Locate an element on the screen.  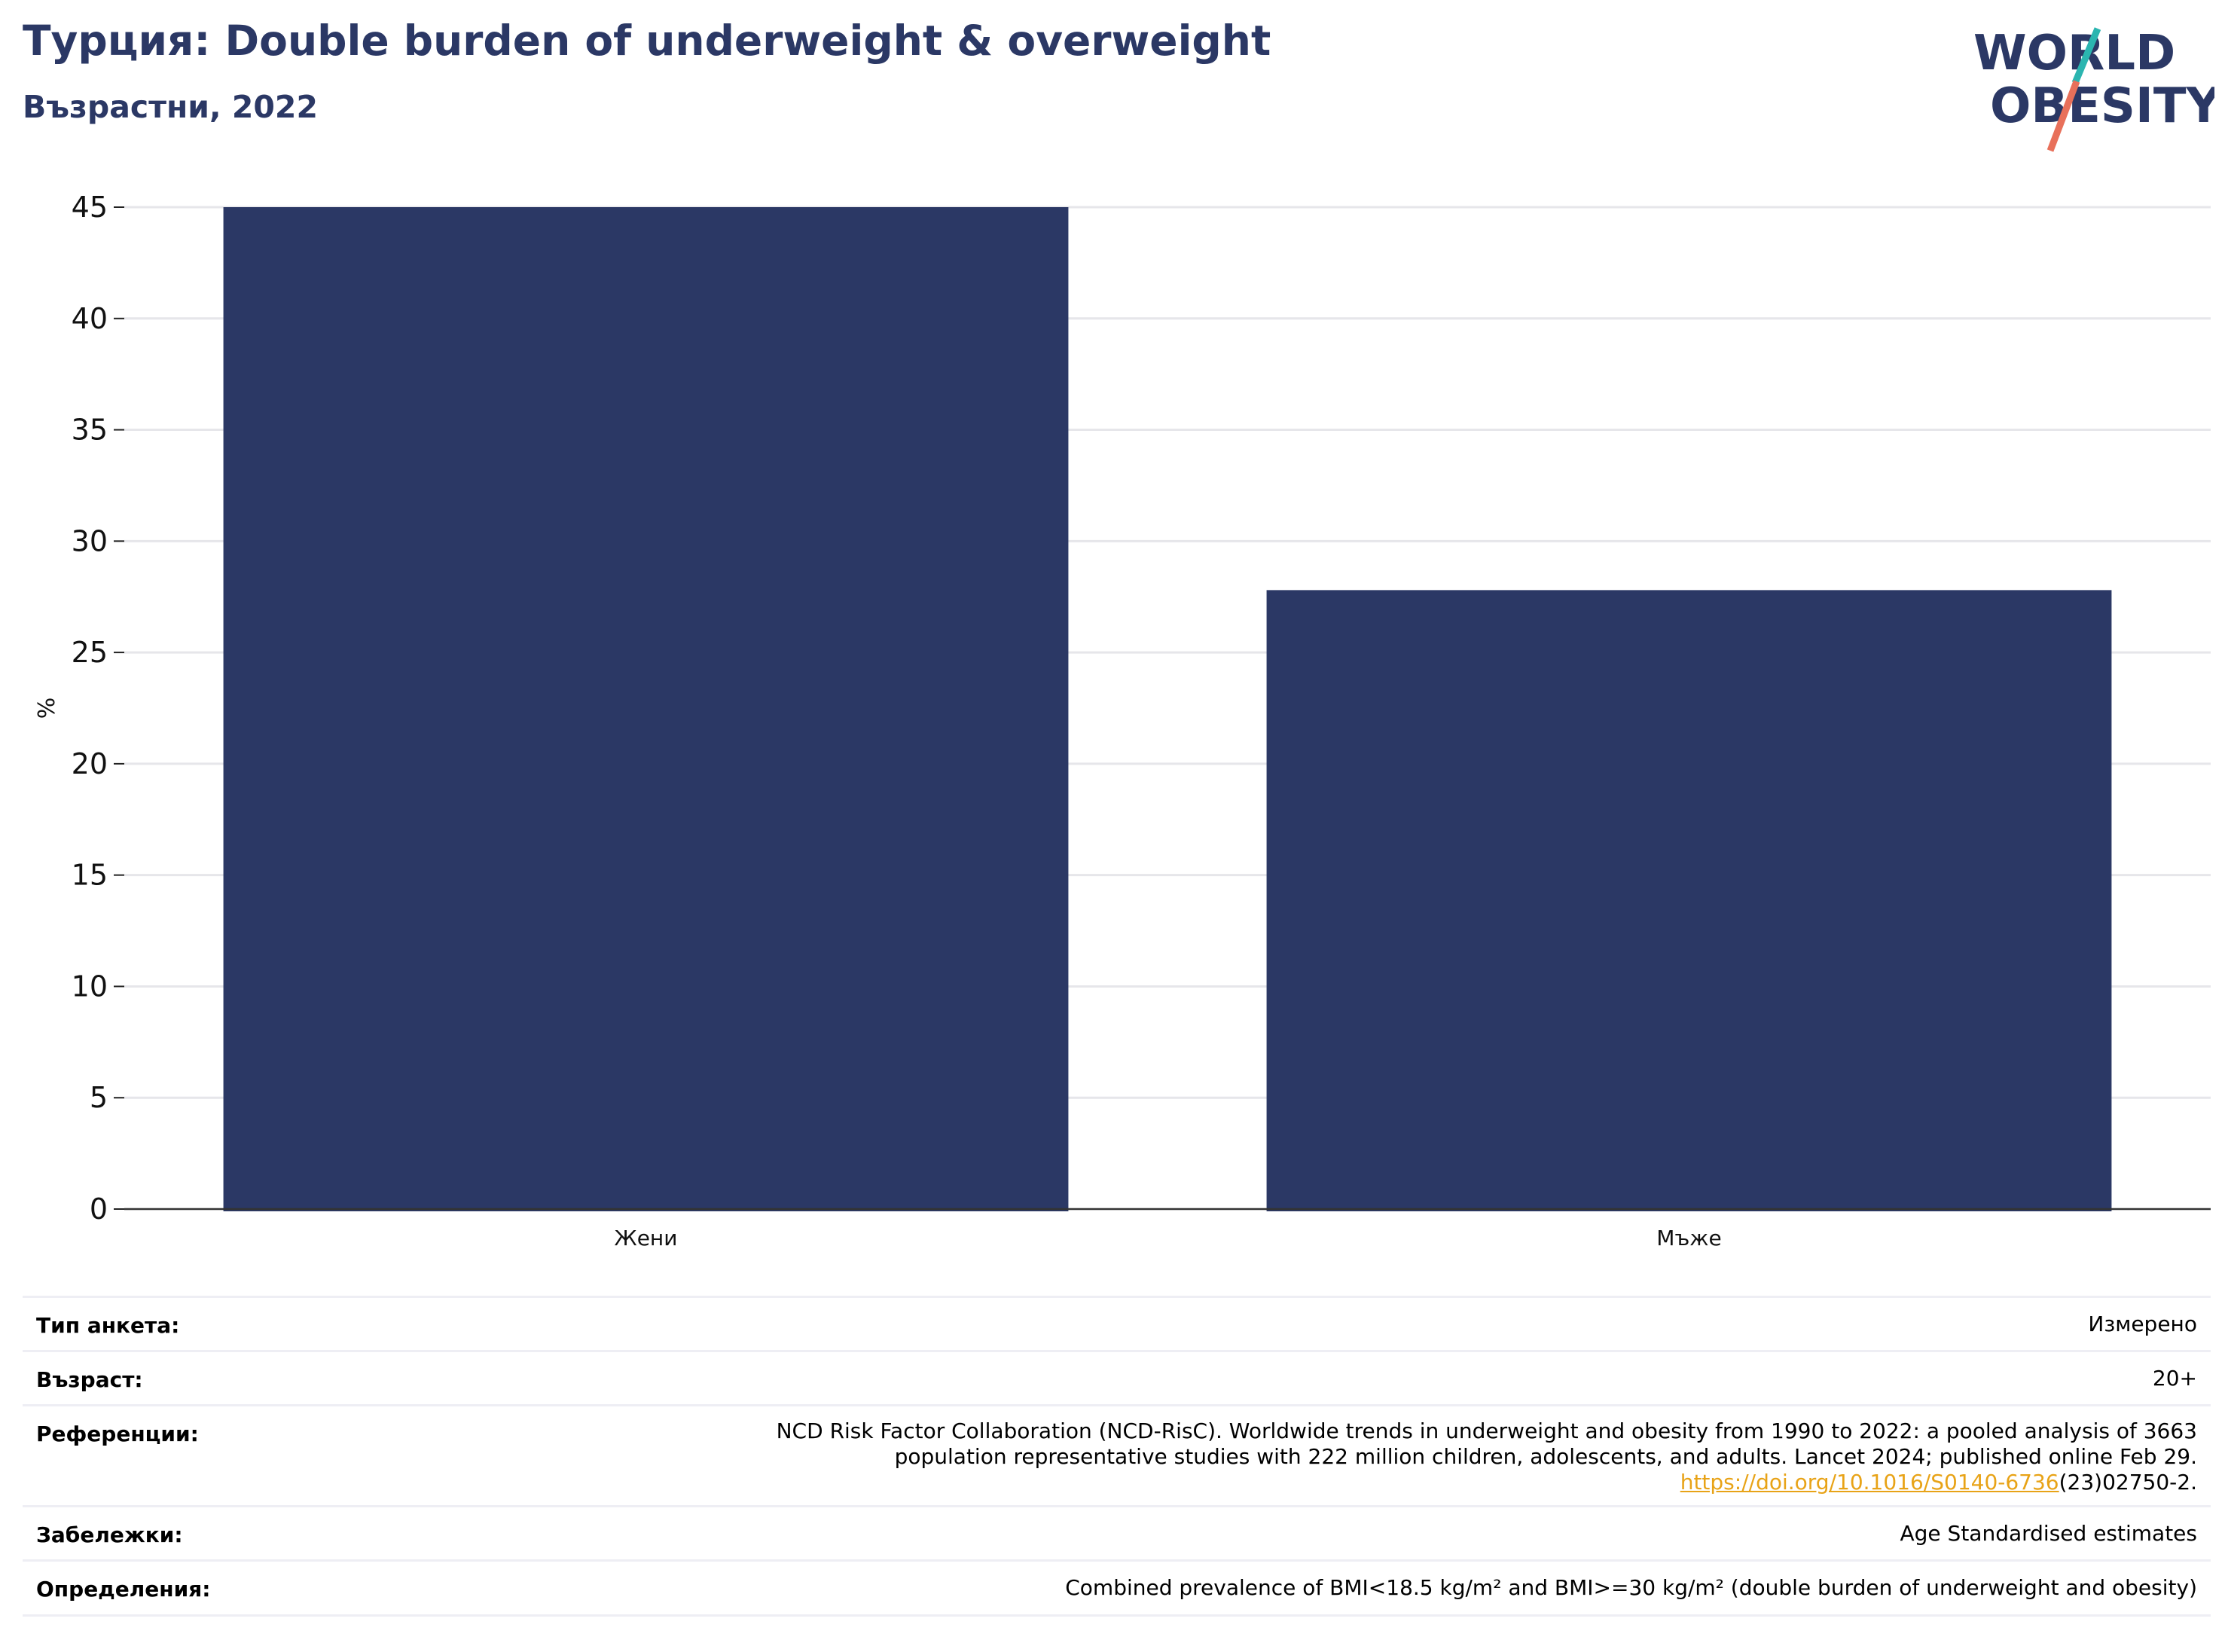
meta-row-survey-type: Тип анкета: Измерено is located at coordinates (1117, 1323).